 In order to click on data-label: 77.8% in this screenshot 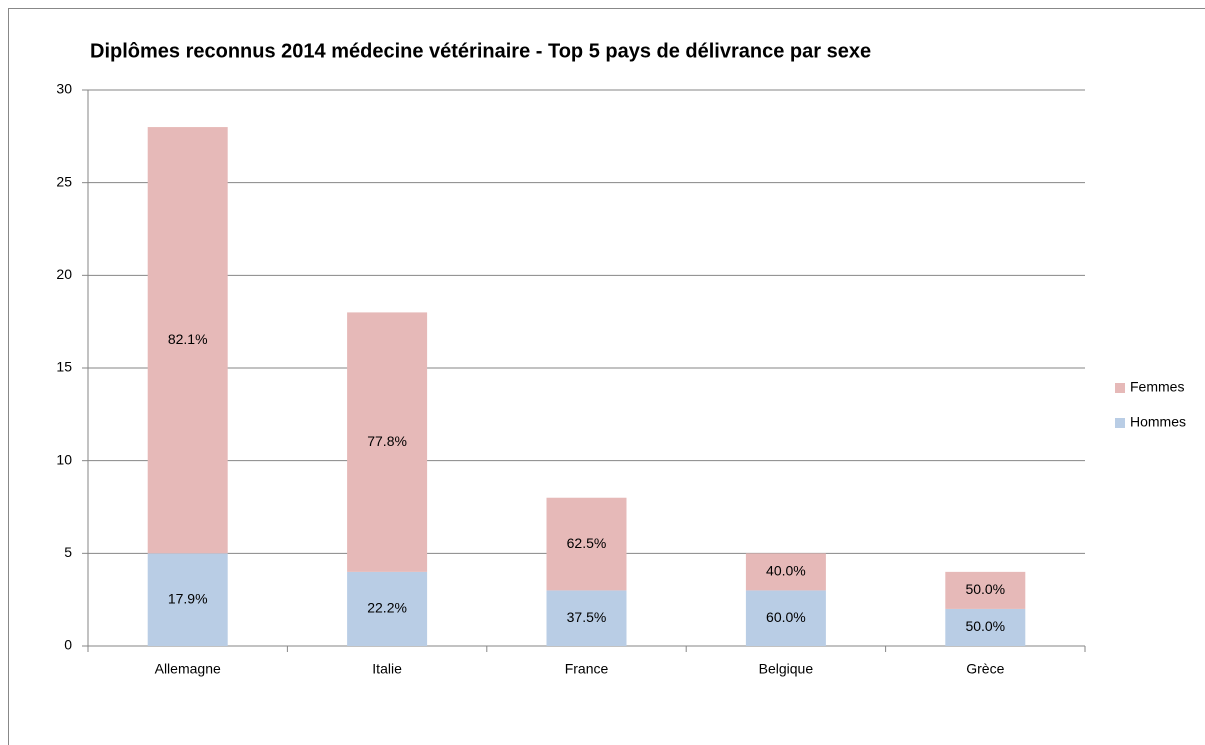, I will do `click(387, 441)`.